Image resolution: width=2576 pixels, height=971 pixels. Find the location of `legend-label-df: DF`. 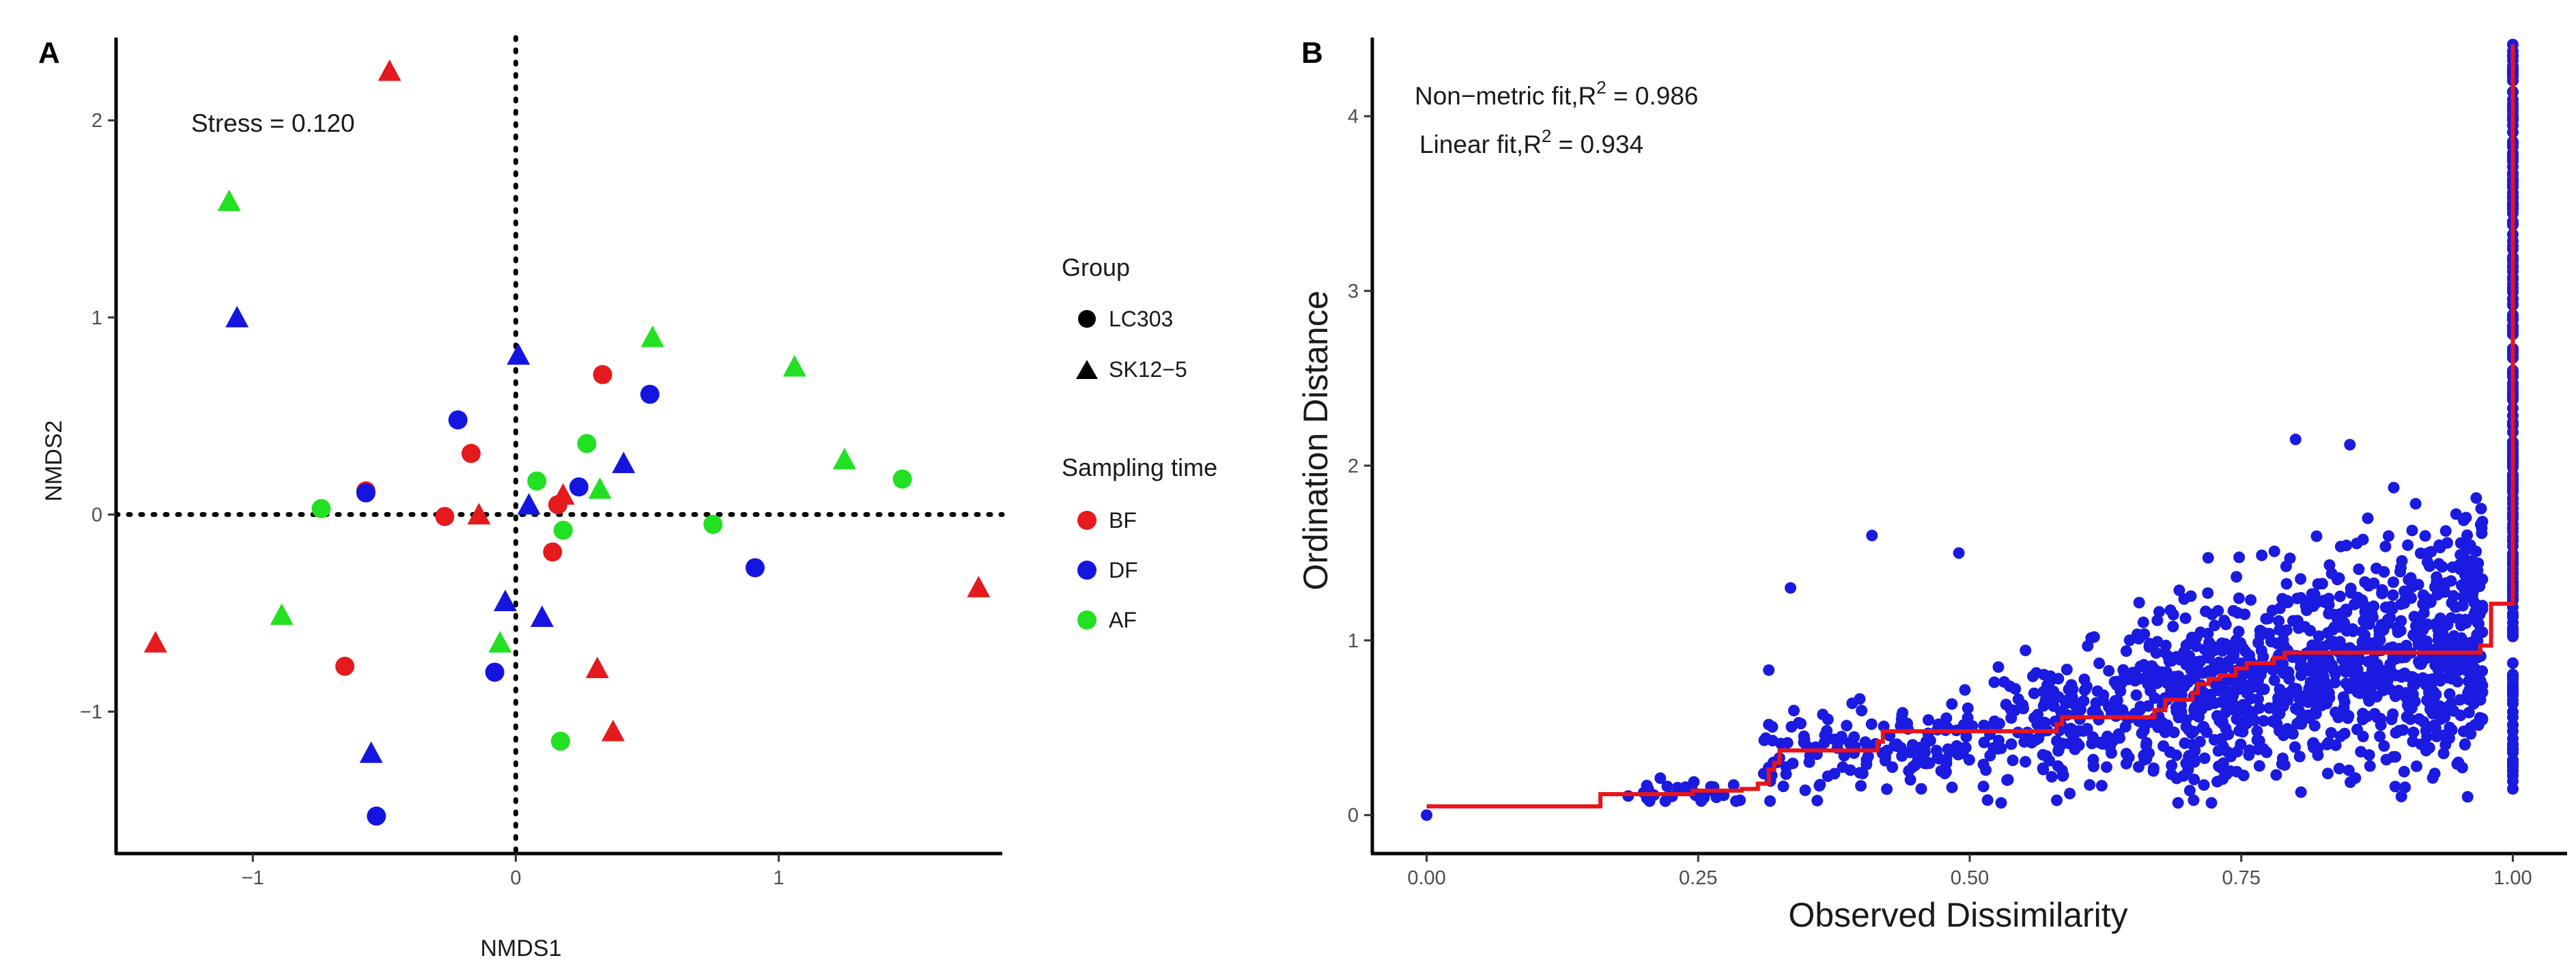

legend-label-df: DF is located at coordinates (1123, 570).